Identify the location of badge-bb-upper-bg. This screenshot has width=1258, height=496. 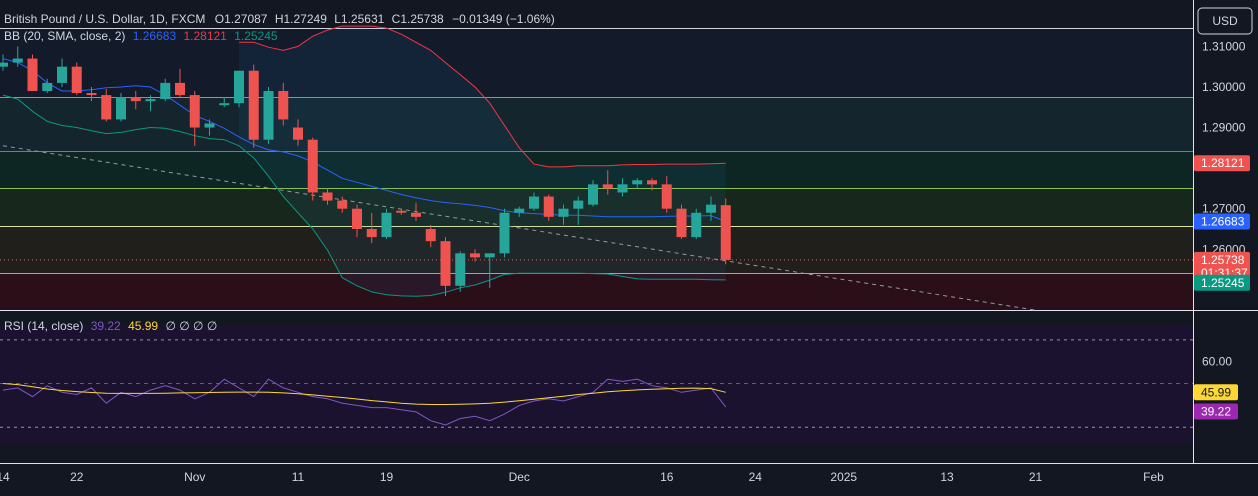
(1222, 163).